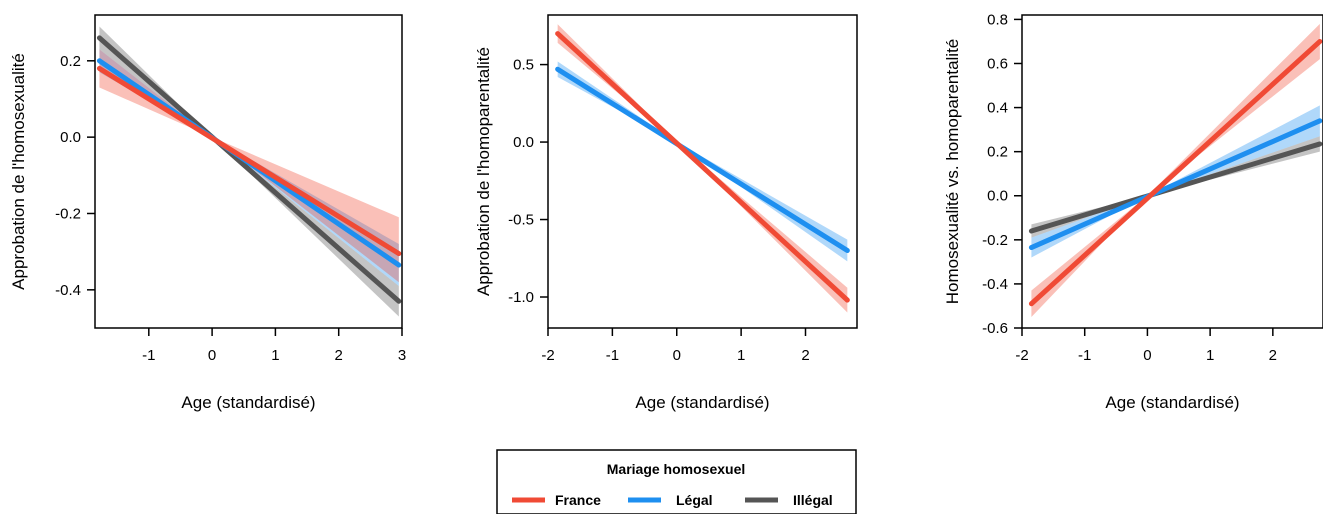  I want to click on x-tick-label: 3, so click(402, 355).